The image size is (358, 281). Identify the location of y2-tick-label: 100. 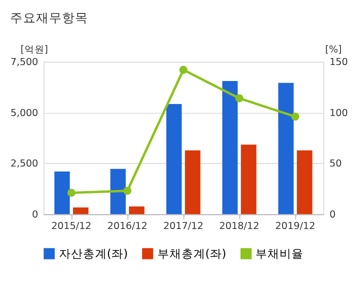
(339, 113).